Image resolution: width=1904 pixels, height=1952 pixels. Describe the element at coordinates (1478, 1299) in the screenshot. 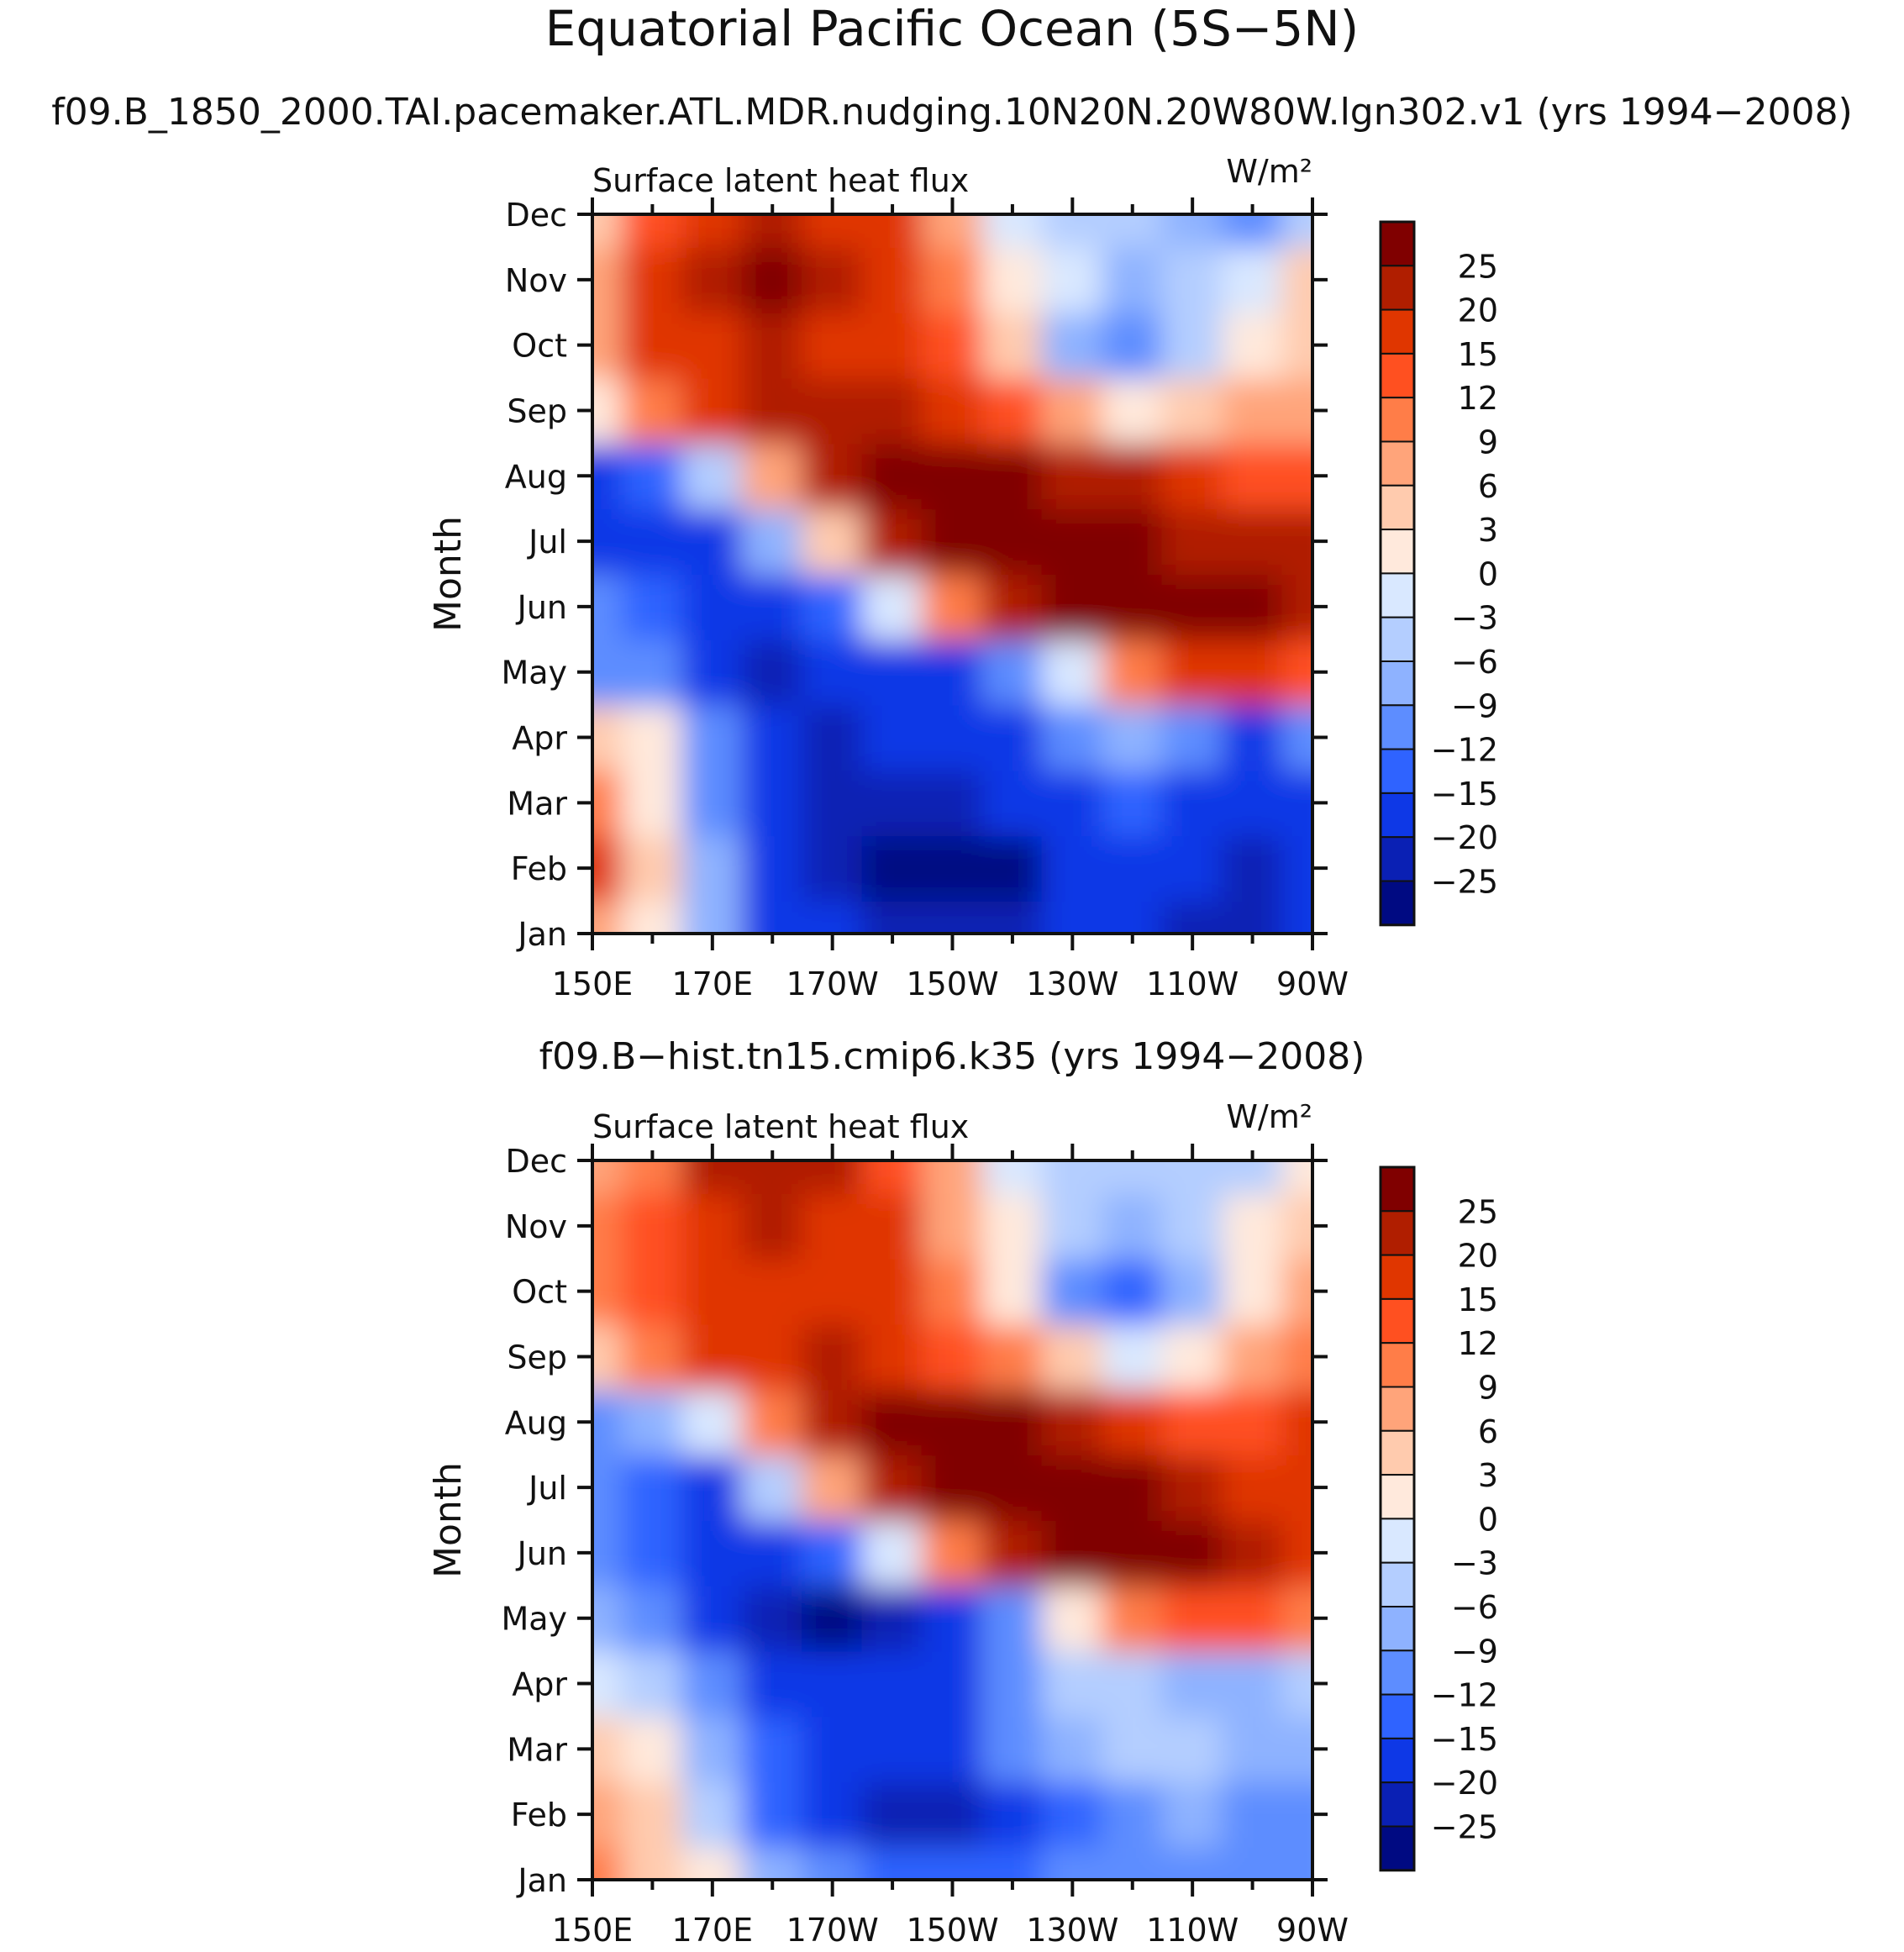

I see `colorbar-label: 15` at that location.